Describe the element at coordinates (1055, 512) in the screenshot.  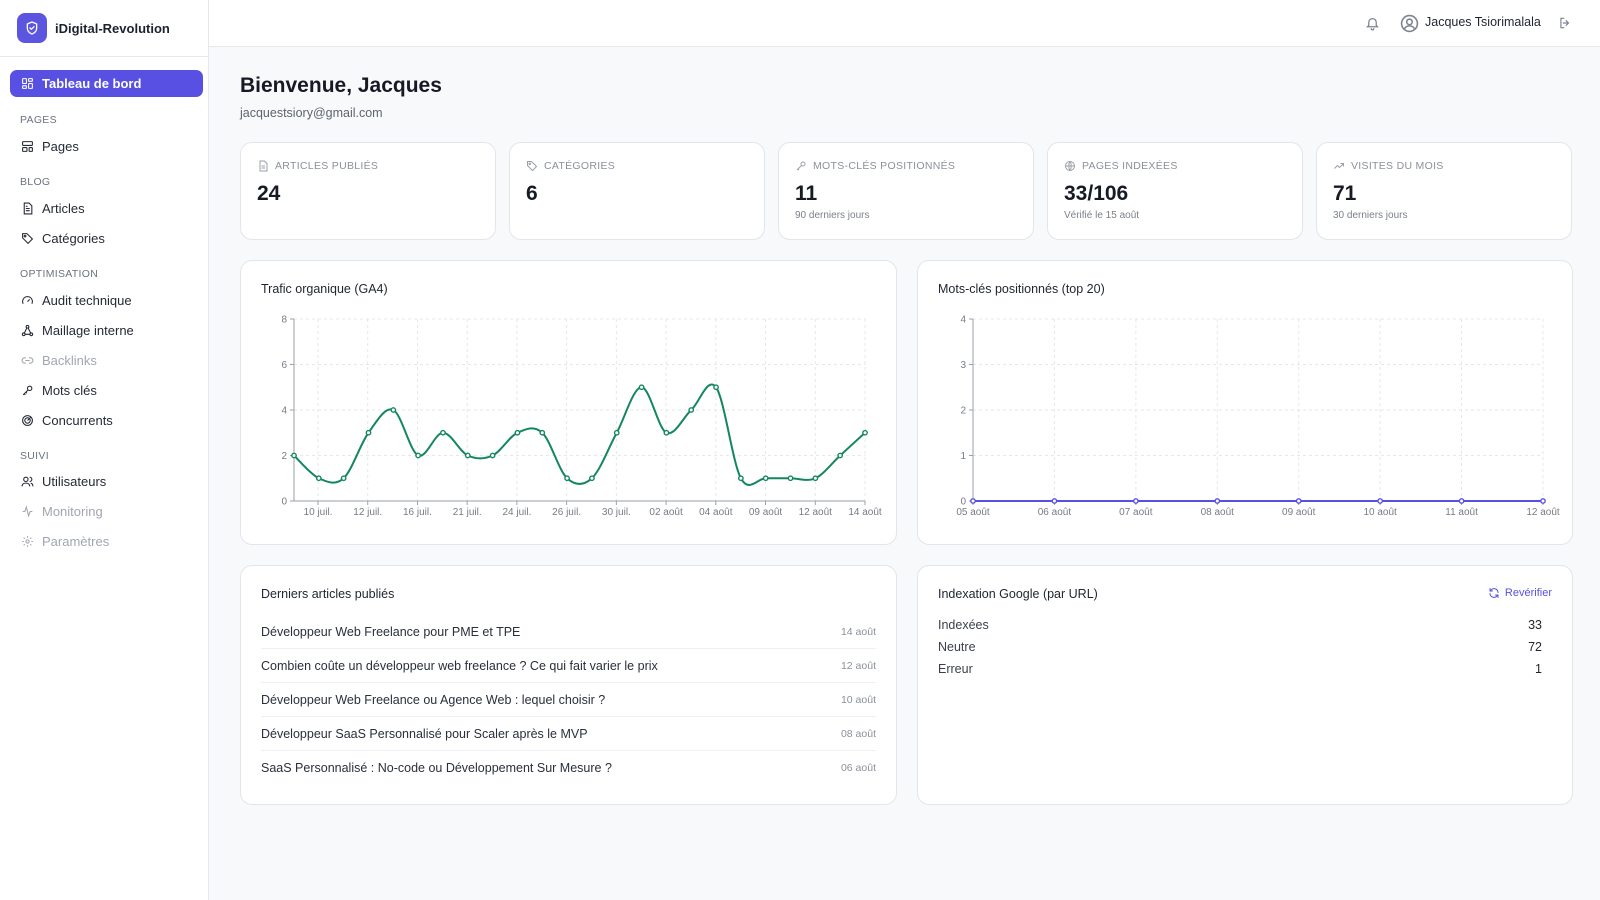
I see `x-tick-label: 06 août` at that location.